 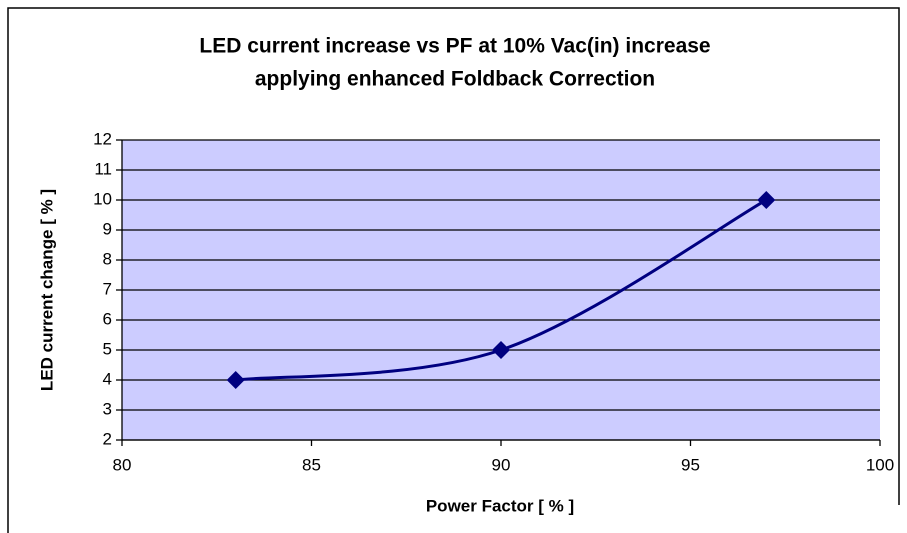 I want to click on y-tick-label: 4, so click(x=107, y=378).